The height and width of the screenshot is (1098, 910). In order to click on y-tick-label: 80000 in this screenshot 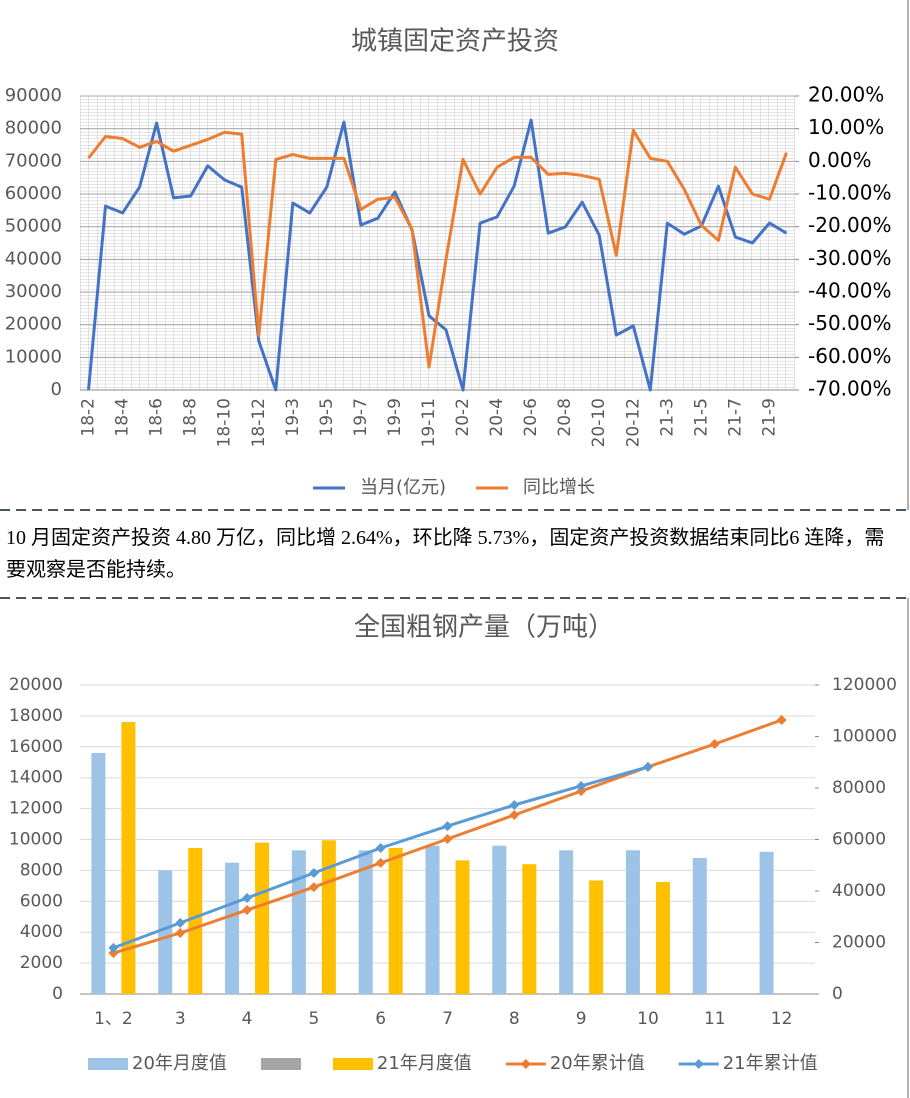, I will do `click(33, 128)`.